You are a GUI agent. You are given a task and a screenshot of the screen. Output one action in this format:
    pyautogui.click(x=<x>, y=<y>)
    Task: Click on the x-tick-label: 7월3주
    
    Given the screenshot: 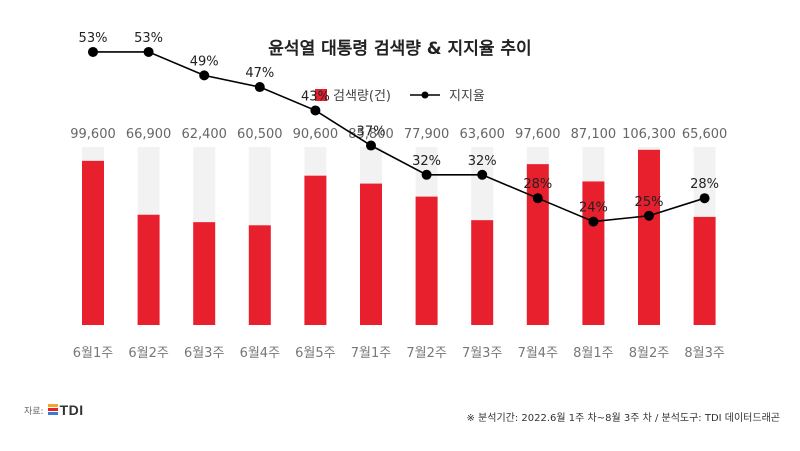 What is the action you would take?
    pyautogui.click(x=482, y=353)
    